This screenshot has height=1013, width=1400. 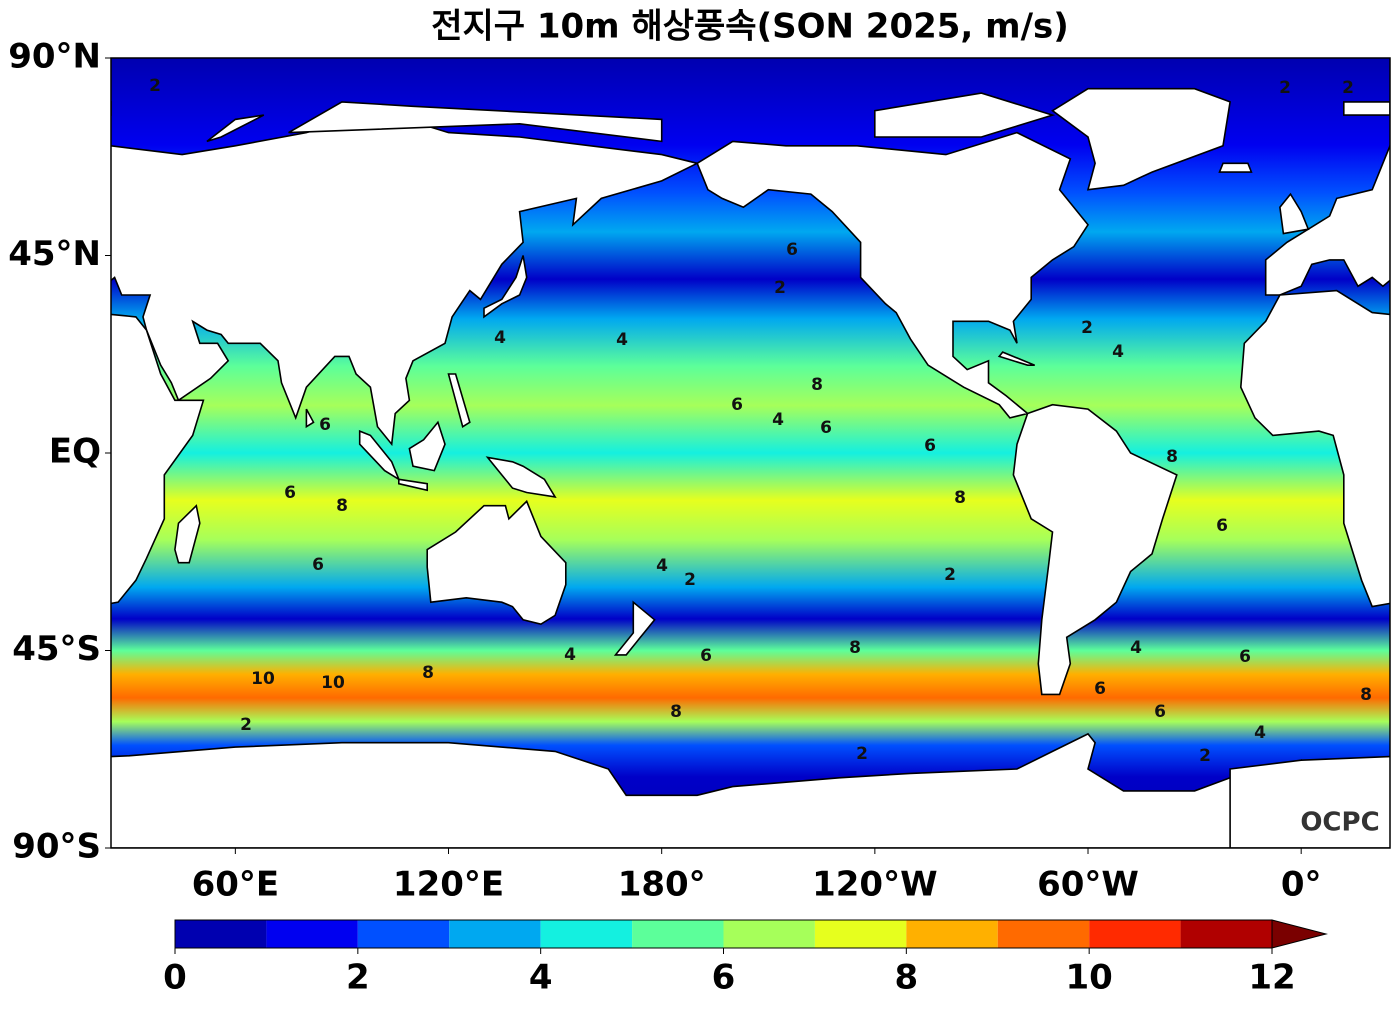 I want to click on colorbar-tick-label: 8, so click(x=906, y=978).